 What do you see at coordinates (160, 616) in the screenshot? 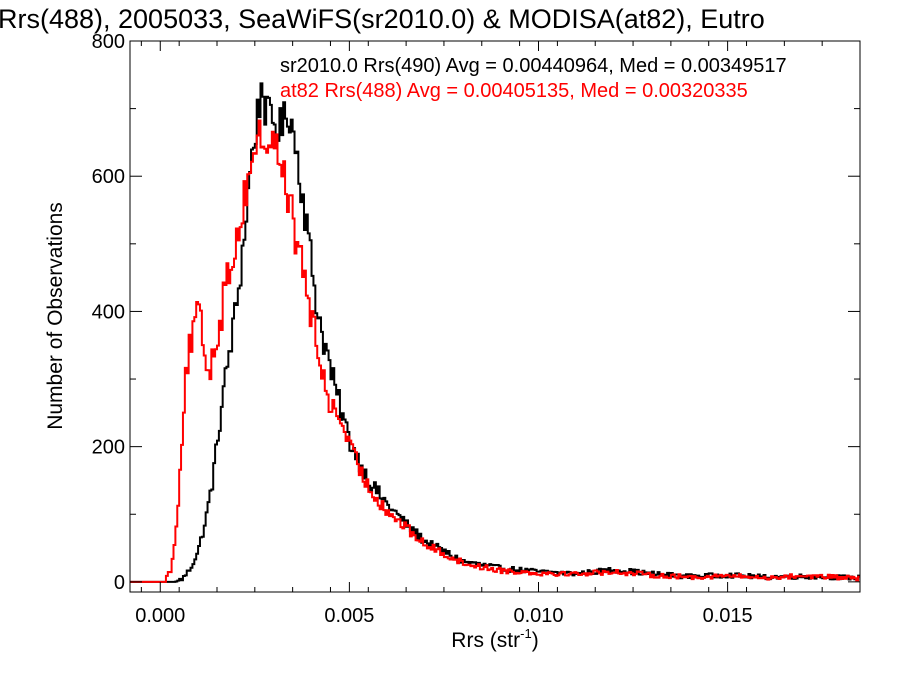
I see `x-tick-label: 0.000` at bounding box center [160, 616].